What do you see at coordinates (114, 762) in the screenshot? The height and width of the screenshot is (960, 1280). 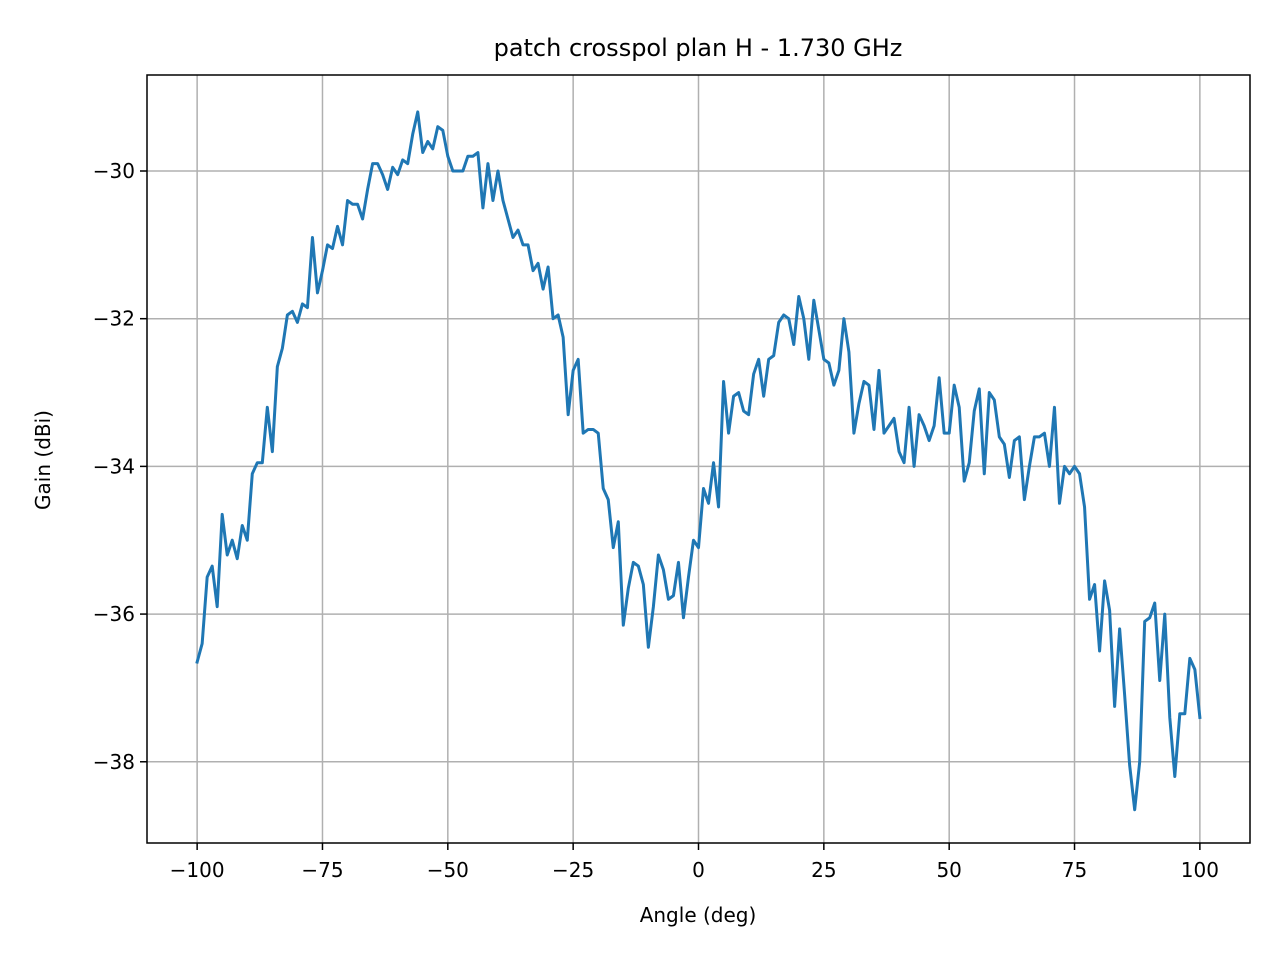 I see `y-tick-label: −38` at bounding box center [114, 762].